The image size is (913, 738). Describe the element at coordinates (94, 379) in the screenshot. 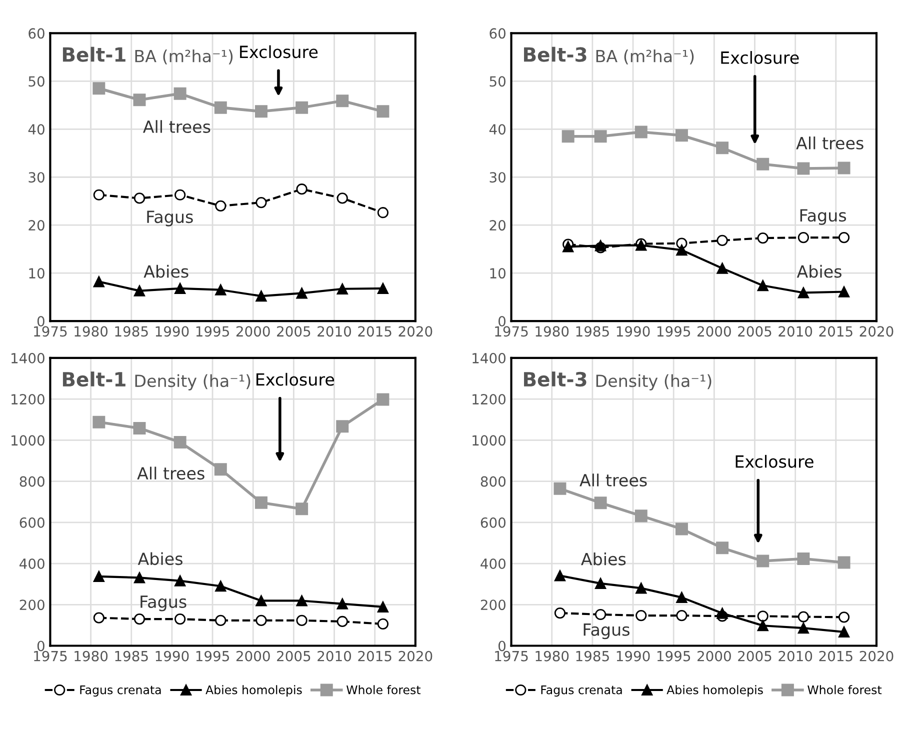

I see `text: Belt-1` at that location.